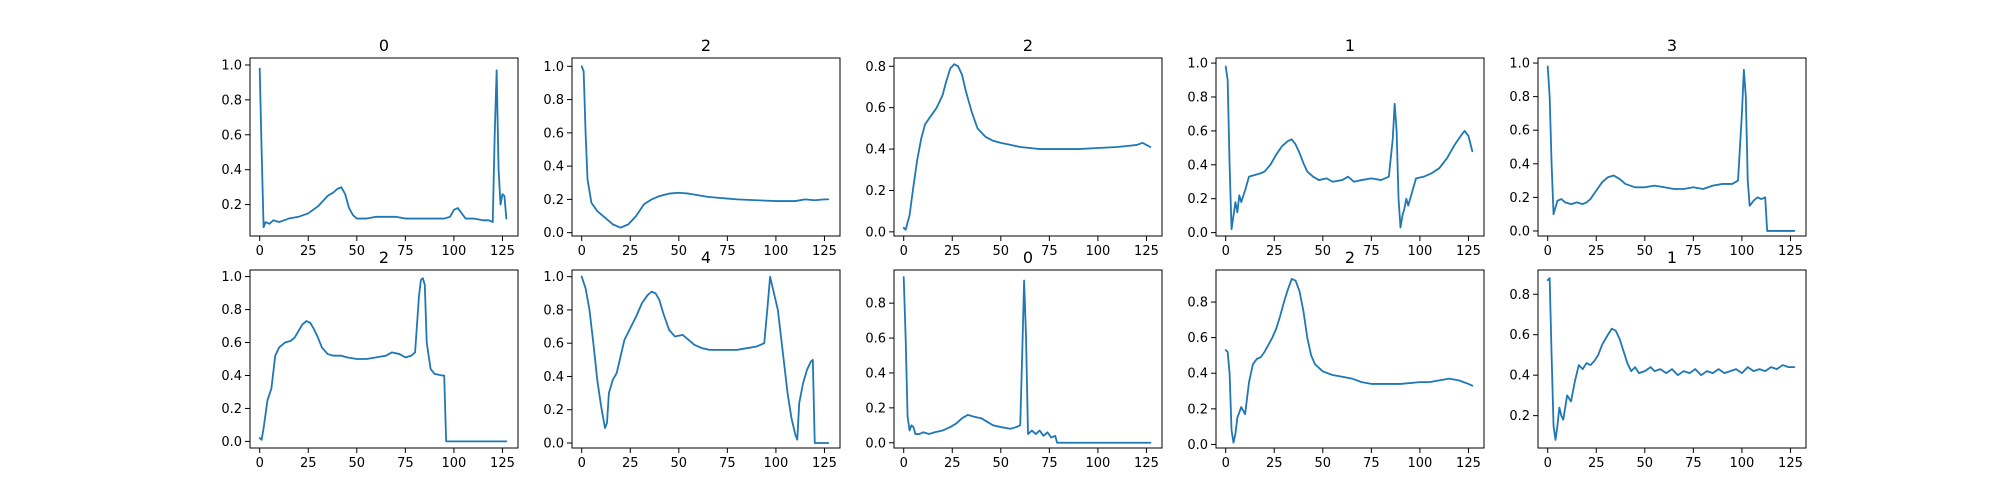 This screenshot has width=2000, height=500. I want to click on chart-panel-3: 0 25 50 75 100 125 0.0 0.2 0.4 0.6 0.8 1.0 1, so click(1336, 147).